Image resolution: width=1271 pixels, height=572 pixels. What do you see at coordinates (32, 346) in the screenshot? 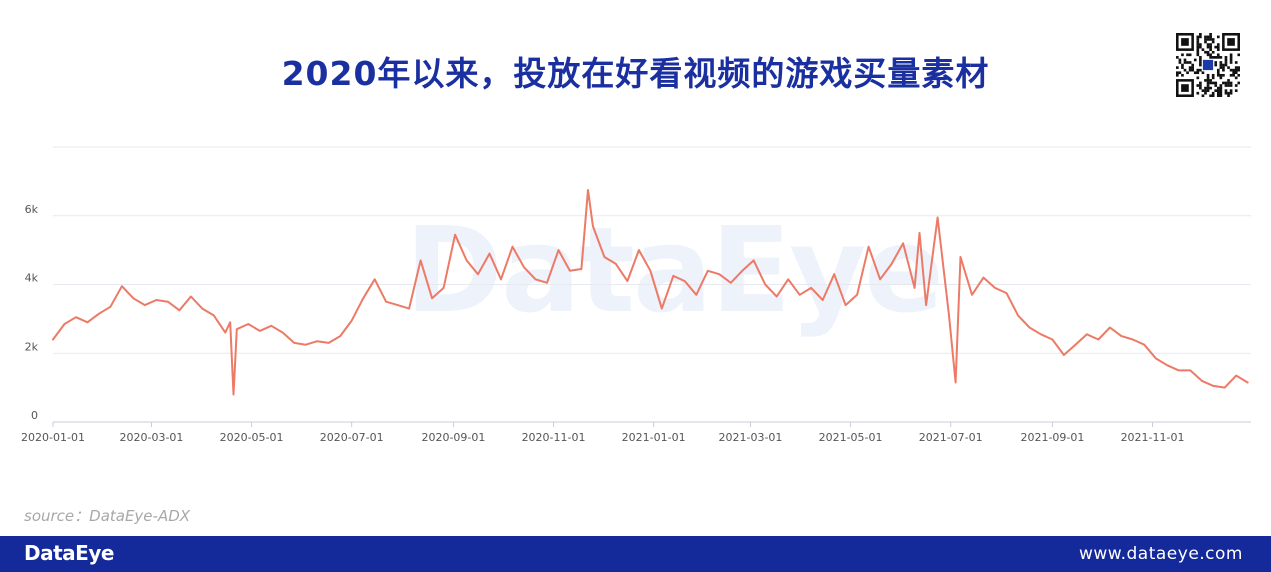
I see `y-tick-label: 2k` at bounding box center [32, 346].